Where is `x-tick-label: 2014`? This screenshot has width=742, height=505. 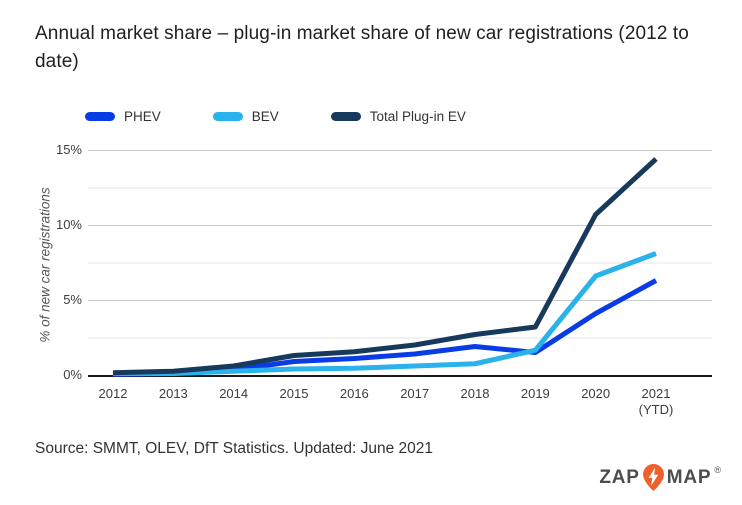 x-tick-label: 2014 is located at coordinates (234, 393).